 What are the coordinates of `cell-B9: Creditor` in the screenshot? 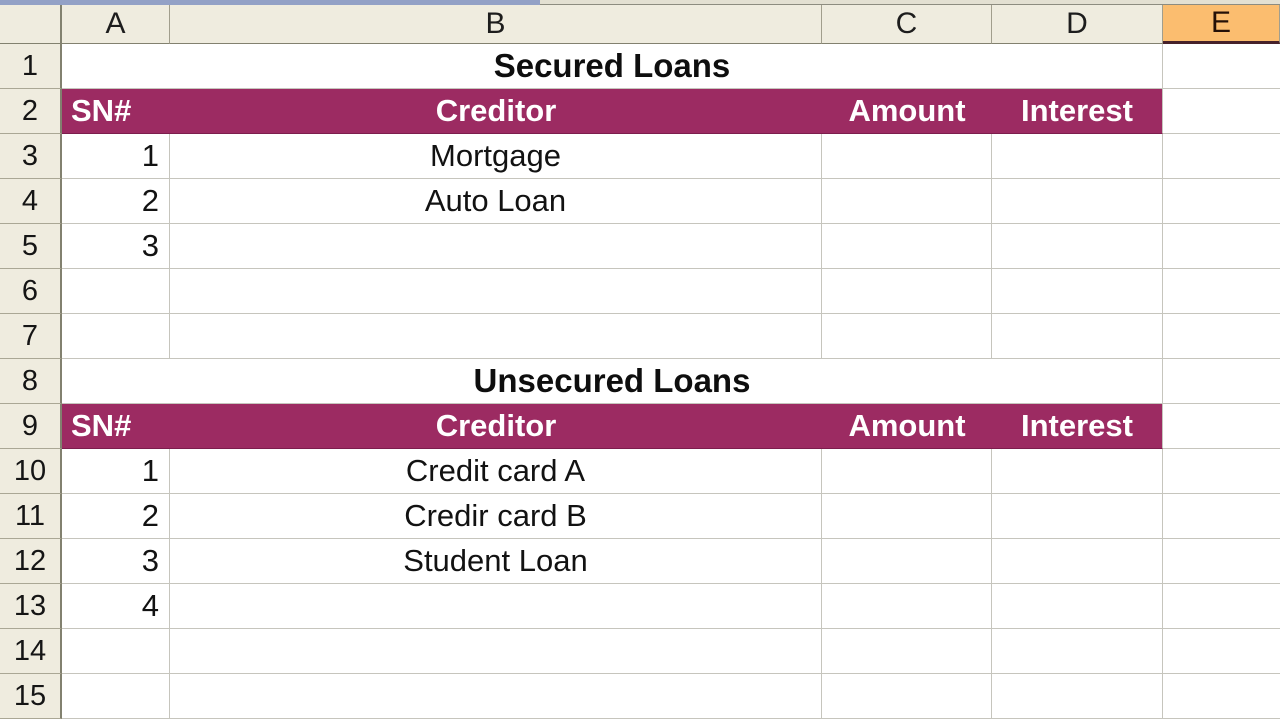 It's located at (496, 426).